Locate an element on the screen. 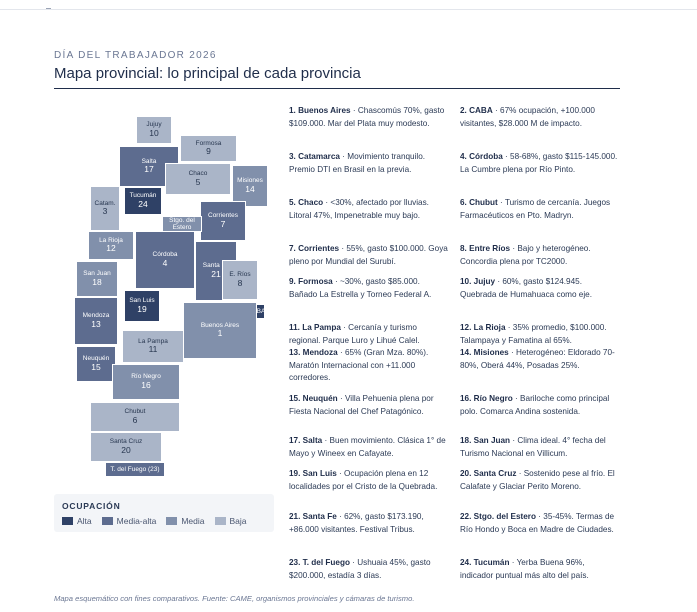 The width and height of the screenshot is (697, 612). province-name: Santa Fe is located at coordinates (216, 266).